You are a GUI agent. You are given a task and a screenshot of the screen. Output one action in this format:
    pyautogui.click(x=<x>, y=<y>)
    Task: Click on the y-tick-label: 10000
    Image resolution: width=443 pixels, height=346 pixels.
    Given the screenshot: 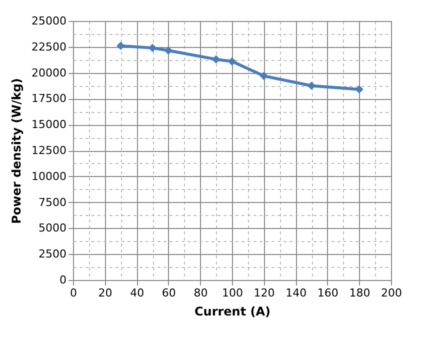 What is the action you would take?
    pyautogui.click(x=49, y=176)
    